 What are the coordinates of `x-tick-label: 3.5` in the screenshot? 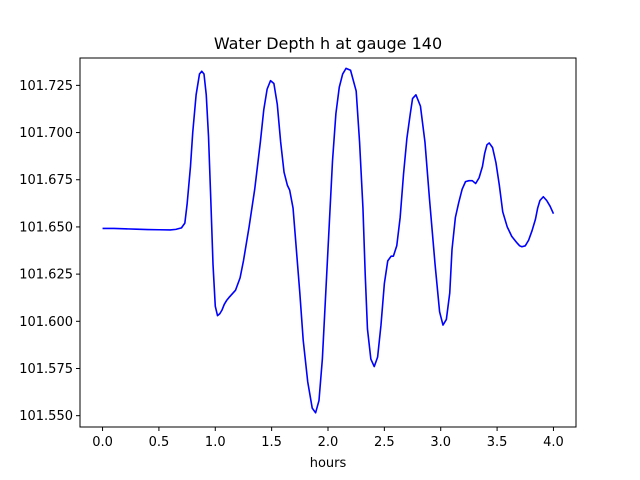 It's located at (497, 442).